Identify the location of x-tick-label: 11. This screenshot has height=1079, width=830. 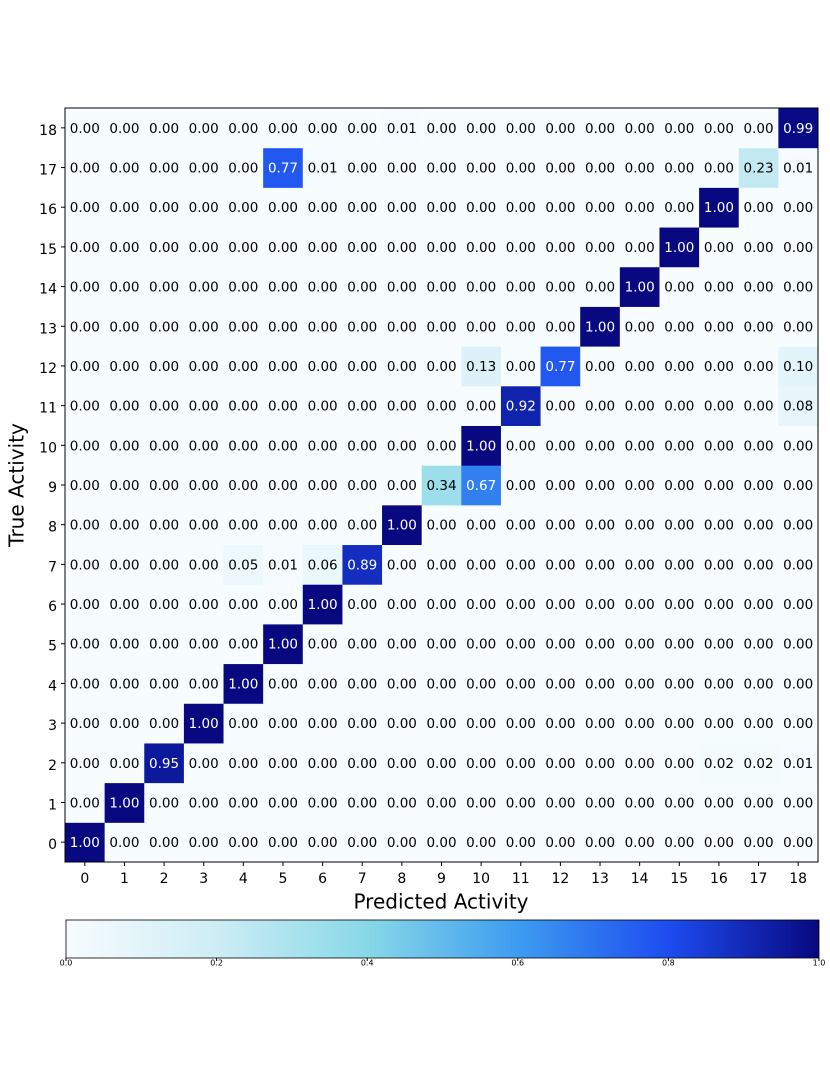
(521, 879).